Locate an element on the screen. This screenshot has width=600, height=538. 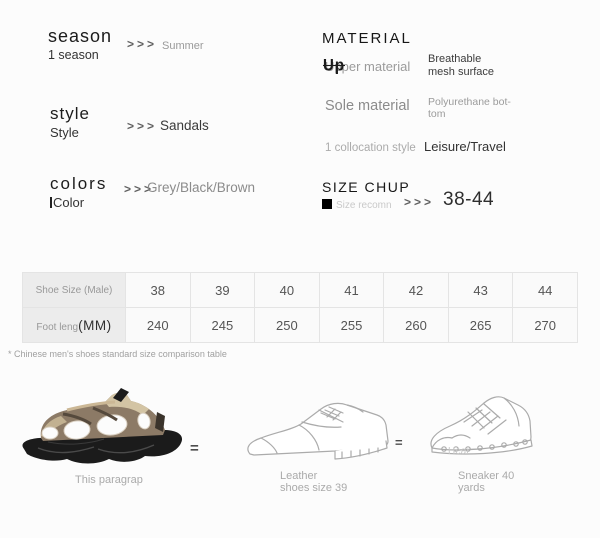
style-block: style Style is located at coordinates (70, 122).